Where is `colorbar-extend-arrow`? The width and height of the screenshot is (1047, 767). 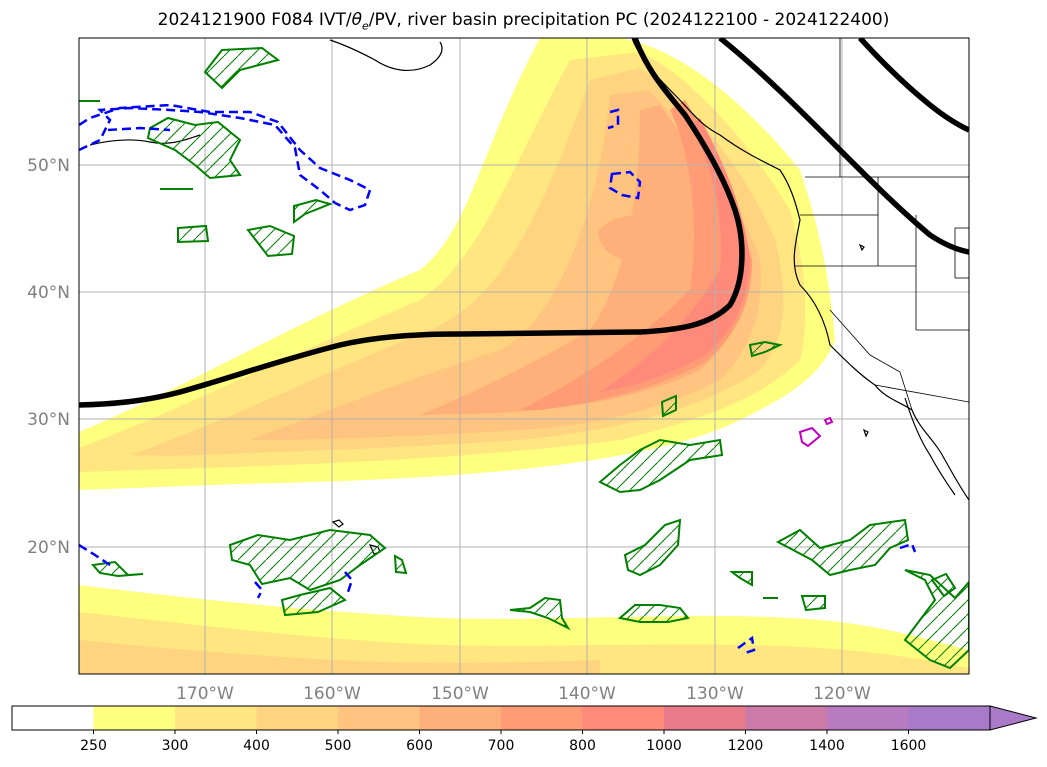
colorbar-extend-arrow is located at coordinates (1013, 718).